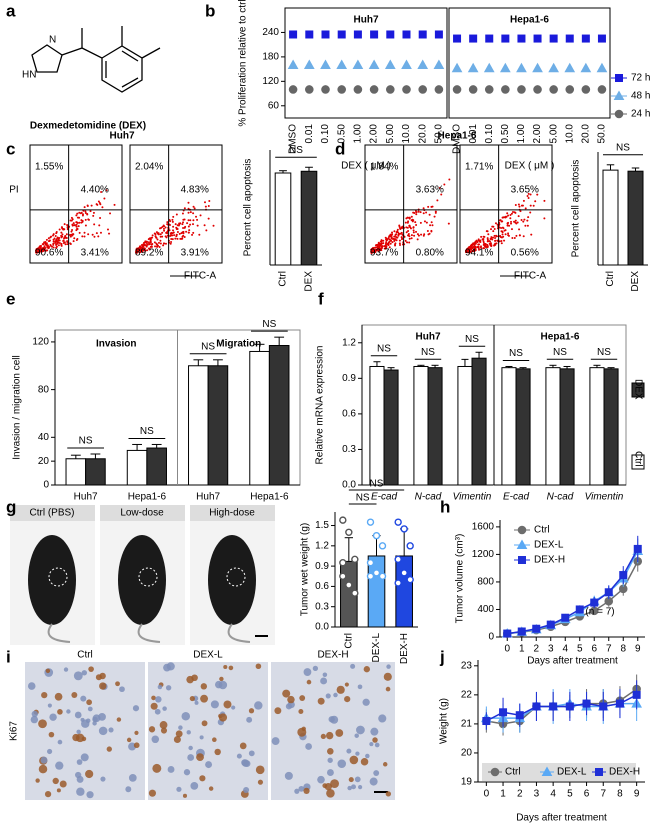 The image size is (656, 831). What do you see at coordinates (49, 253) in the screenshot?
I see `quadrant-percent: 90.6%` at bounding box center [49, 253].